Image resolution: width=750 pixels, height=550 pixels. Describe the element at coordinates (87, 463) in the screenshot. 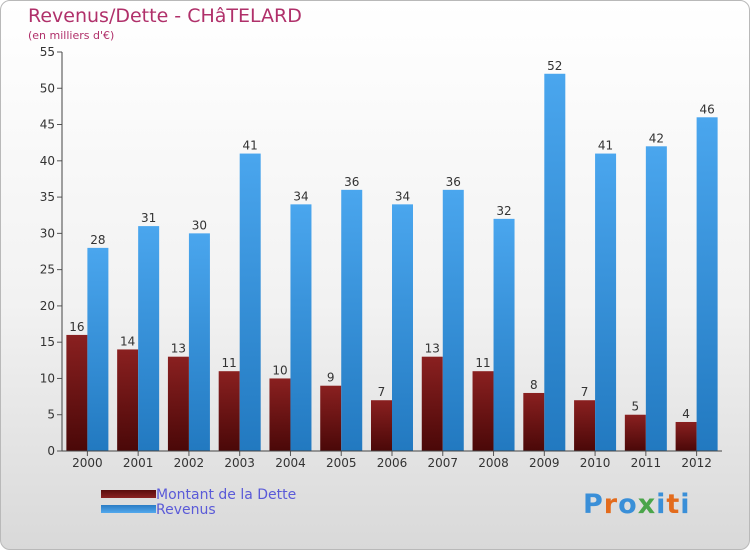

I see `x-tick-label-2000: 2000` at that location.